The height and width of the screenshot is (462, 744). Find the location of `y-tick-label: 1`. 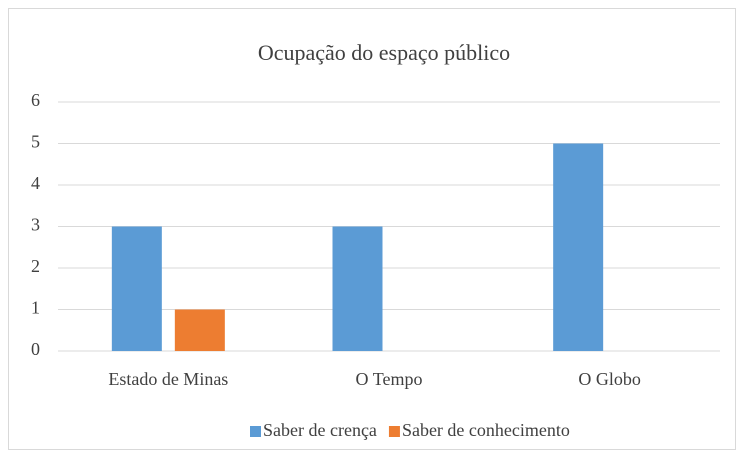

y-tick-label: 1 is located at coordinates (35, 308).